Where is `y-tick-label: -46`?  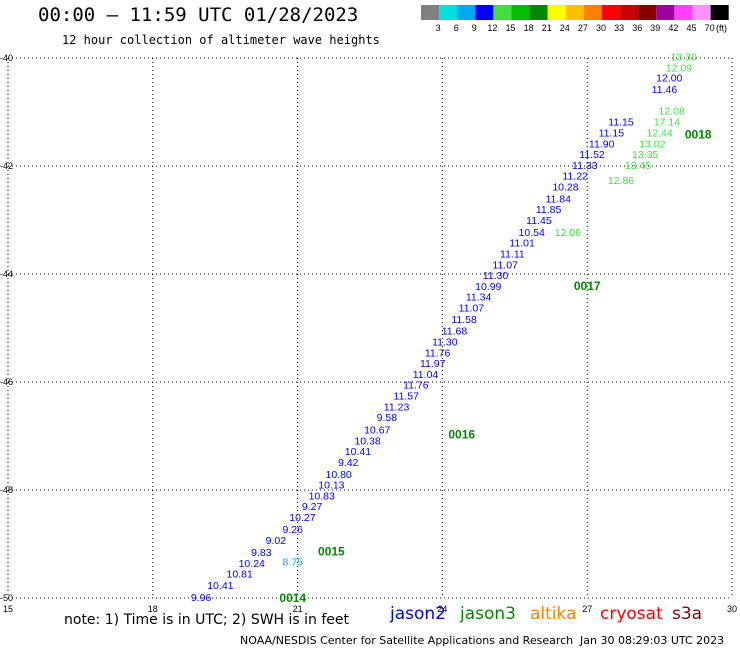
y-tick-label: -46 is located at coordinates (6, 382).